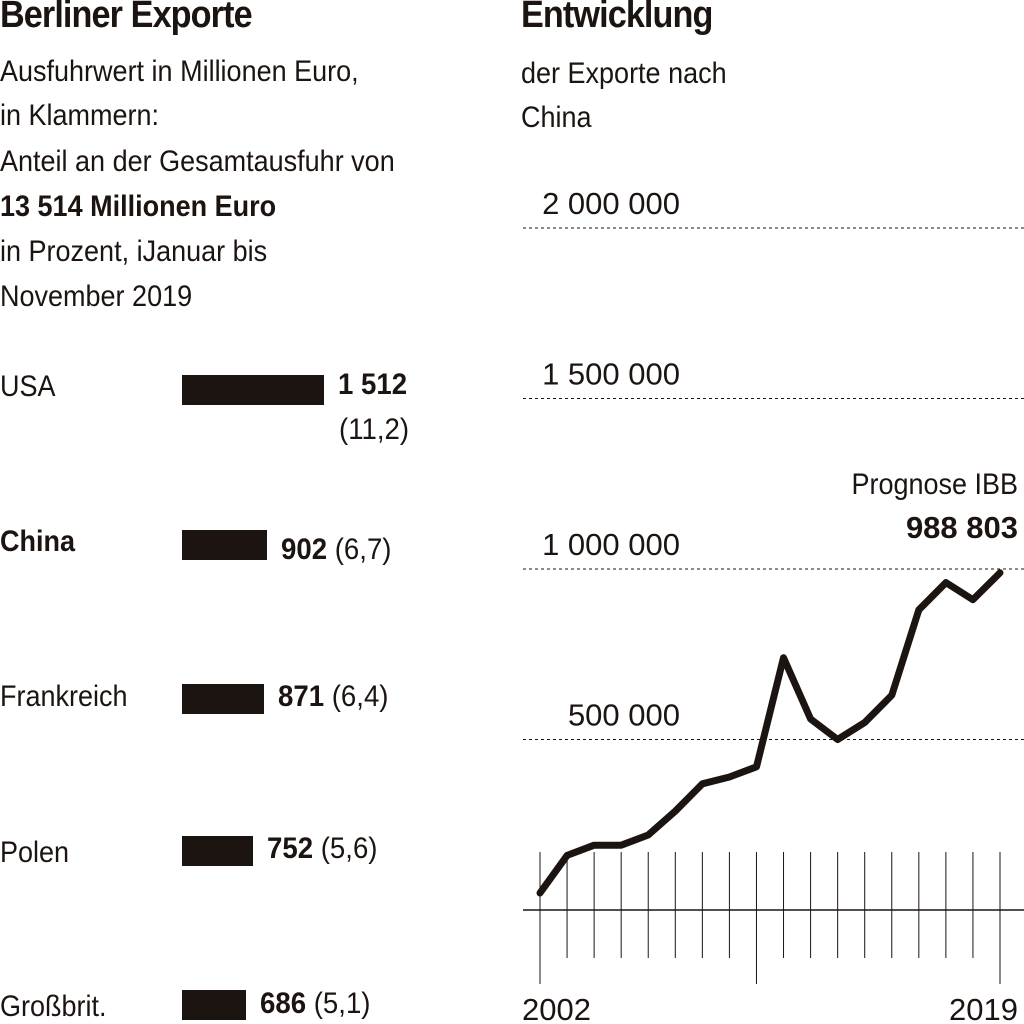  I want to click on forecast-annotation-label: Prognose IBB, so click(935, 485).